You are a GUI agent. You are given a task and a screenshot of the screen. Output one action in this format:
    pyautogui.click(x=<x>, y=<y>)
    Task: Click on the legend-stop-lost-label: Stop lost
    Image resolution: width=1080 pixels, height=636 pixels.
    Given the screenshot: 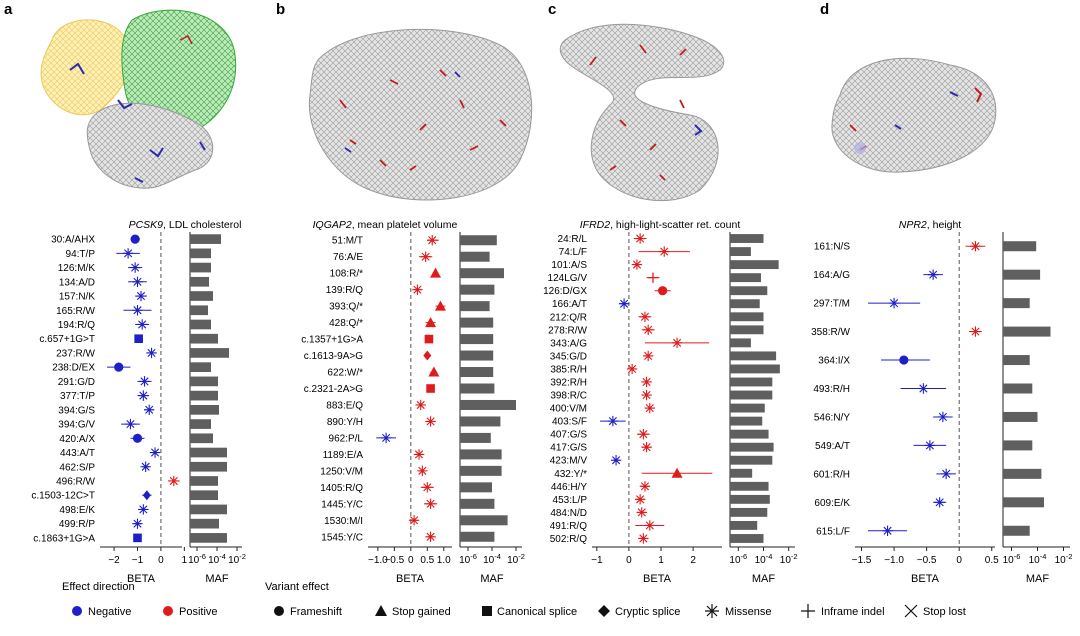 What is the action you would take?
    pyautogui.click(x=944, y=612)
    